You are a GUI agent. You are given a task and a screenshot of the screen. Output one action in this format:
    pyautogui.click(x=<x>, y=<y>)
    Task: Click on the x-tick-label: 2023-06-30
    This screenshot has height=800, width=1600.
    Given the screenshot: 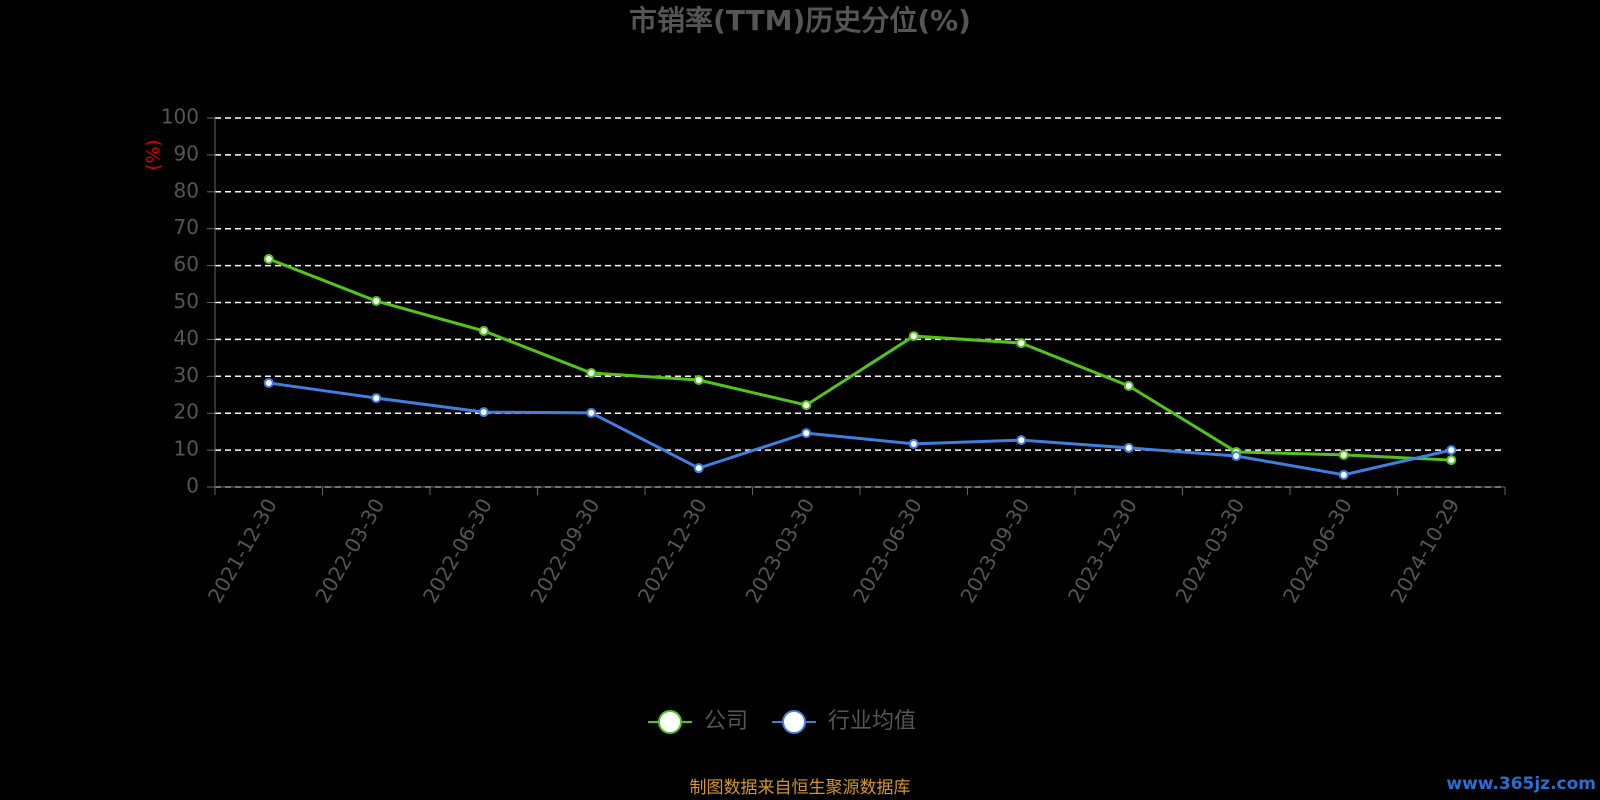 What is the action you would take?
    pyautogui.click(x=887, y=550)
    